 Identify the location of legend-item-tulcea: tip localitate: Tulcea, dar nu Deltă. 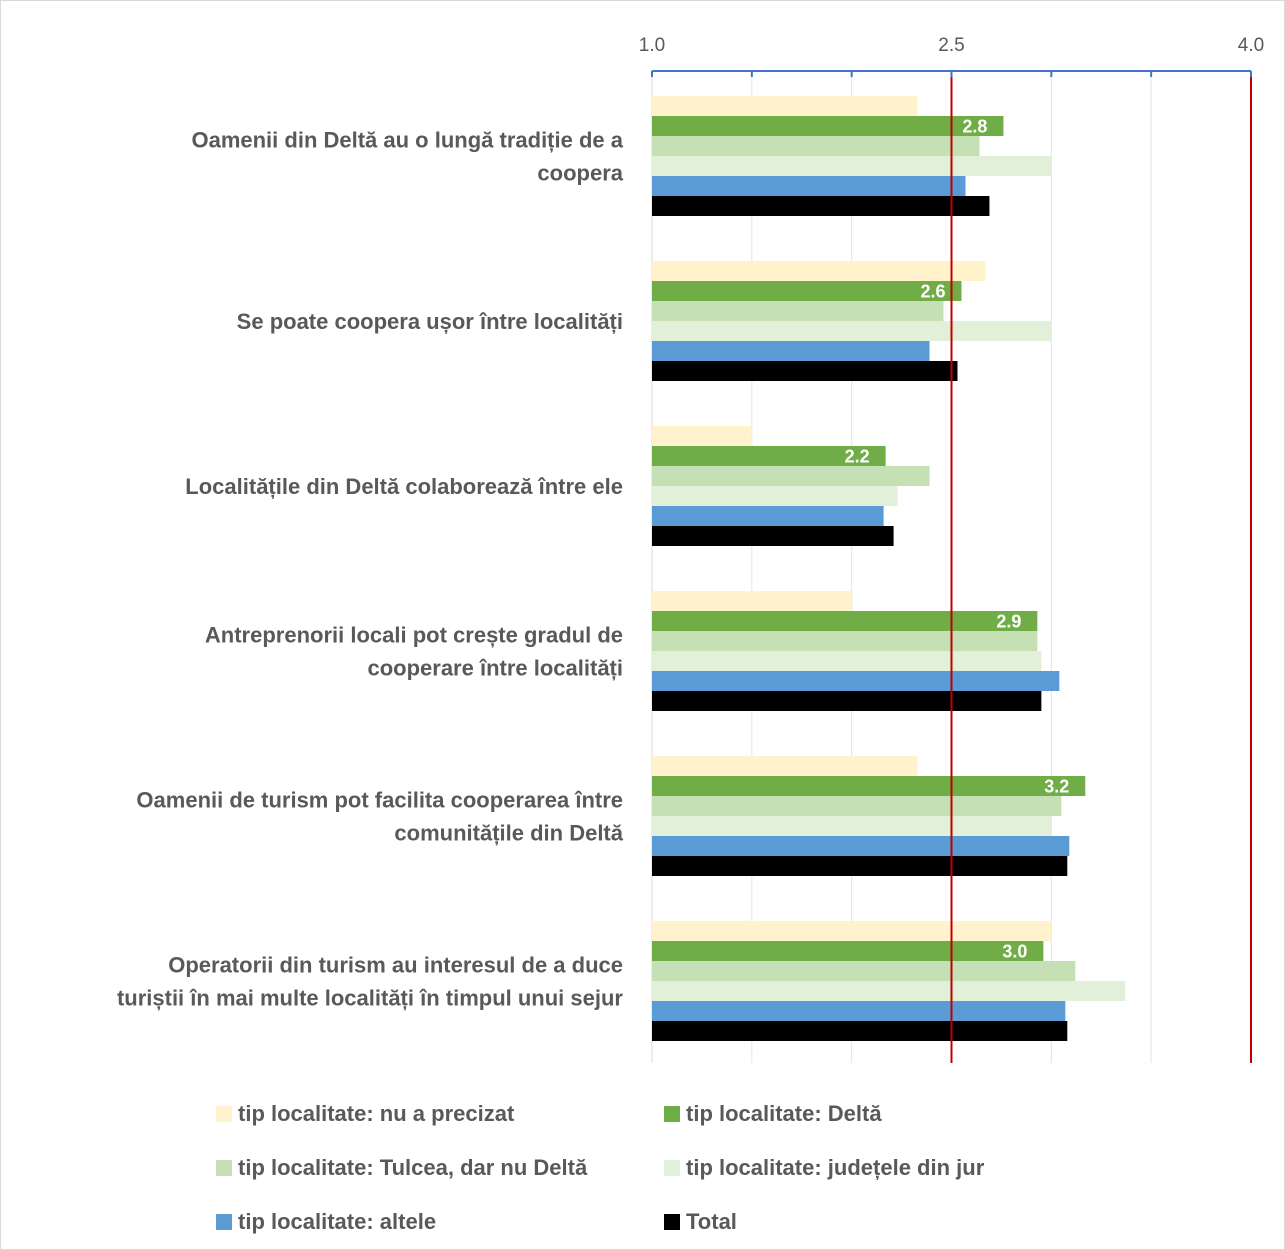
(401, 1168).